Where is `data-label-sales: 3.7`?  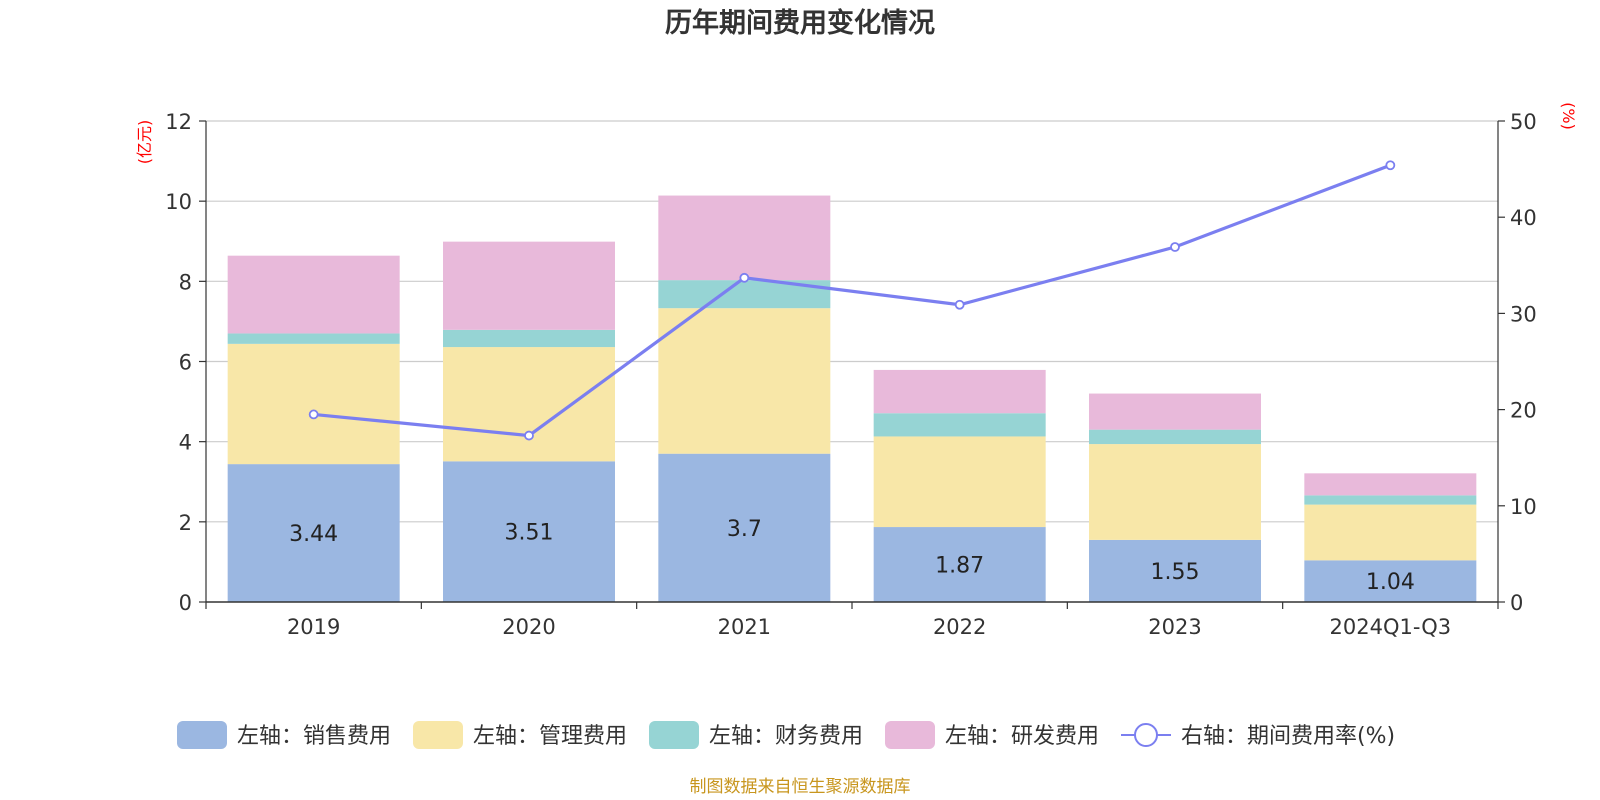 data-label-sales: 3.7 is located at coordinates (744, 529).